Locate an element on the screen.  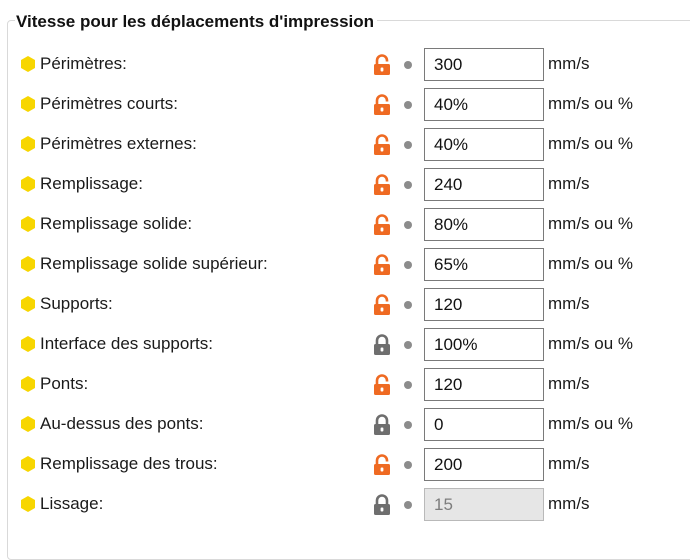
setting-row: Remplissage solide: mm/s ou % is located at coordinates (345, 224).